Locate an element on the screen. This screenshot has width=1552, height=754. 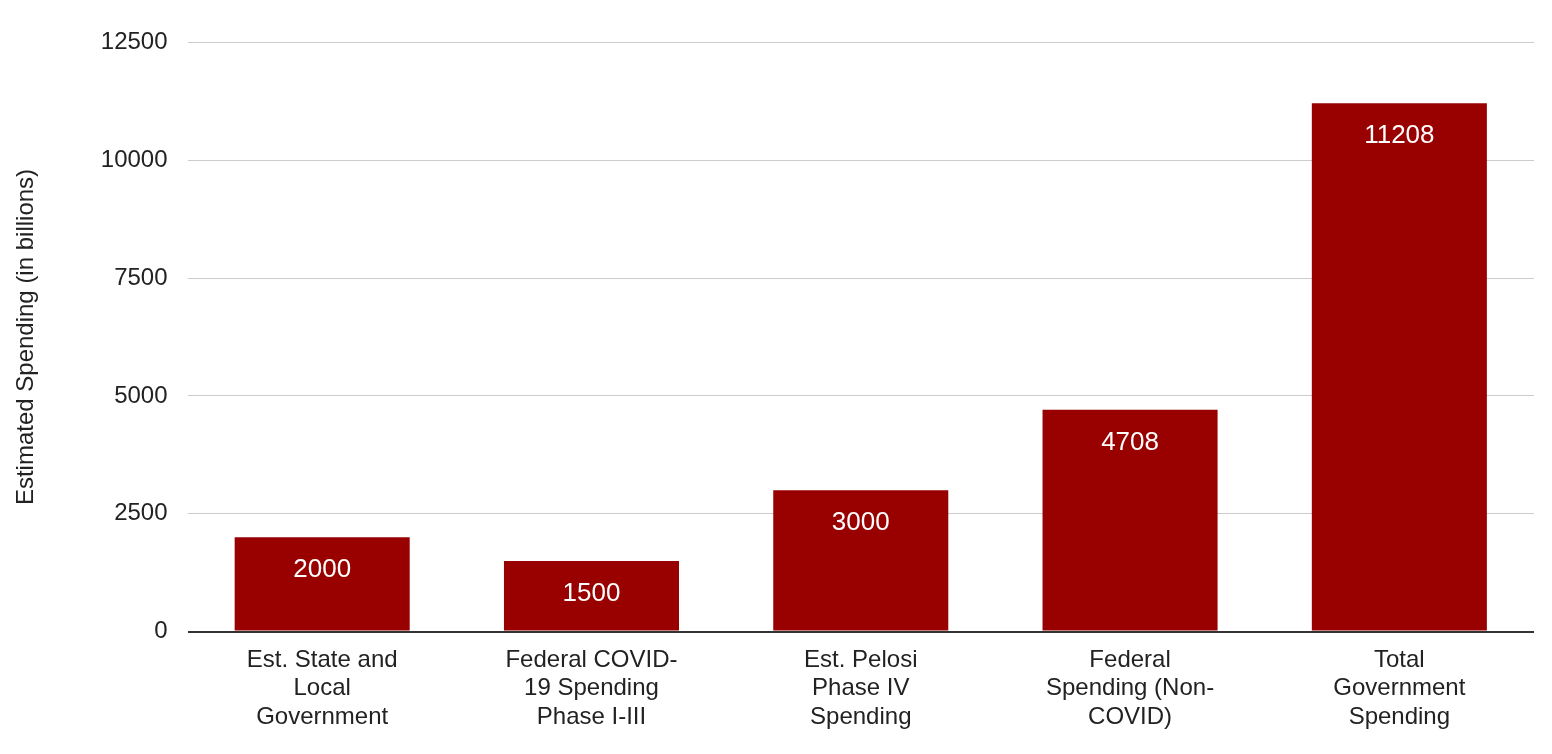
data-label: 3000 is located at coordinates (860, 521).